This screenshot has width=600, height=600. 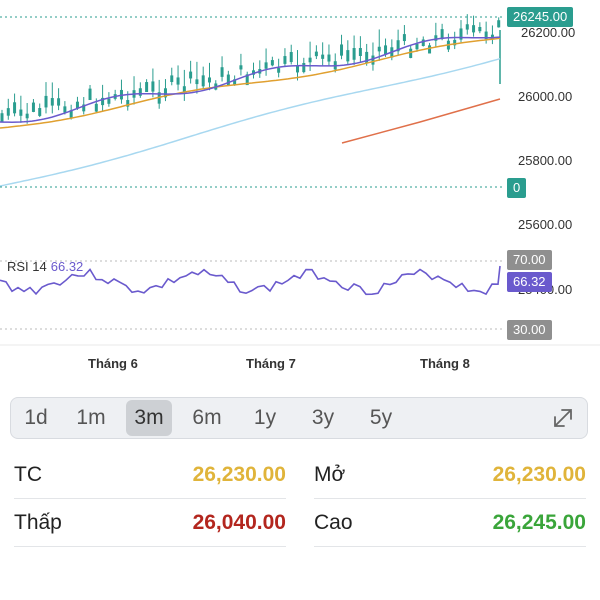 What do you see at coordinates (91, 417) in the screenshot?
I see `range-tab-1m: 1m` at bounding box center [91, 417].